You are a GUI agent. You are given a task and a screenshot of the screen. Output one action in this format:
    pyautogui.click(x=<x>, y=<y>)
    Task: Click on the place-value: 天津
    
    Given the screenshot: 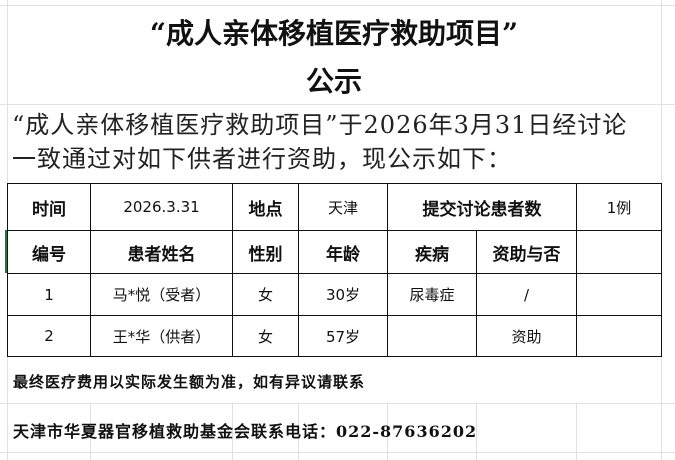 What is the action you would take?
    pyautogui.click(x=343, y=207)
    